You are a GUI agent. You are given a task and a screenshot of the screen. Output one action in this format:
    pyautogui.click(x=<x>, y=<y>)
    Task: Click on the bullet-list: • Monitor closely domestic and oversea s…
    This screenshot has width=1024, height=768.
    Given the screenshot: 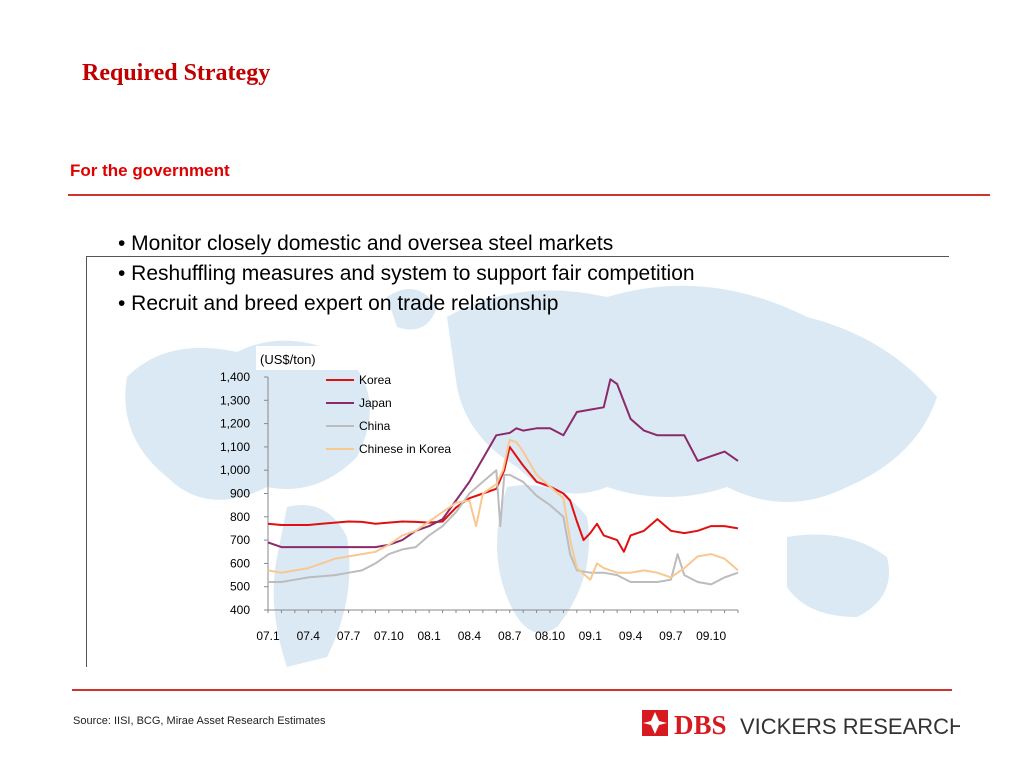 What is the action you would take?
    pyautogui.click(x=406, y=274)
    